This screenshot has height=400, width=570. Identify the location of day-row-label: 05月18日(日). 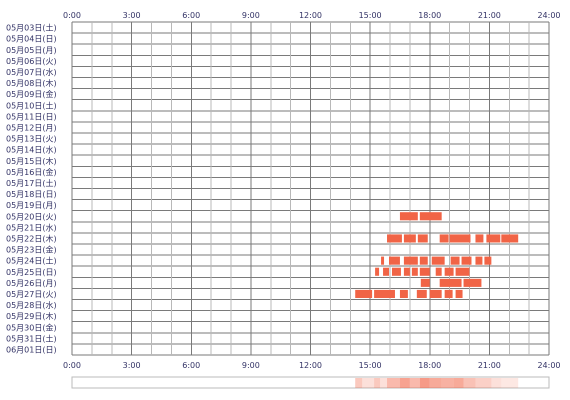
(31, 194).